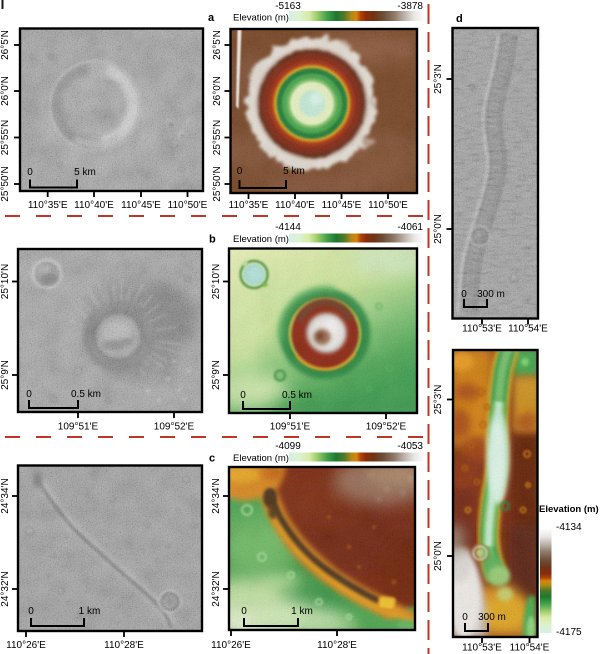  What do you see at coordinates (288, 6) in the screenshot?
I see `svg-text: -5163` at bounding box center [288, 6].